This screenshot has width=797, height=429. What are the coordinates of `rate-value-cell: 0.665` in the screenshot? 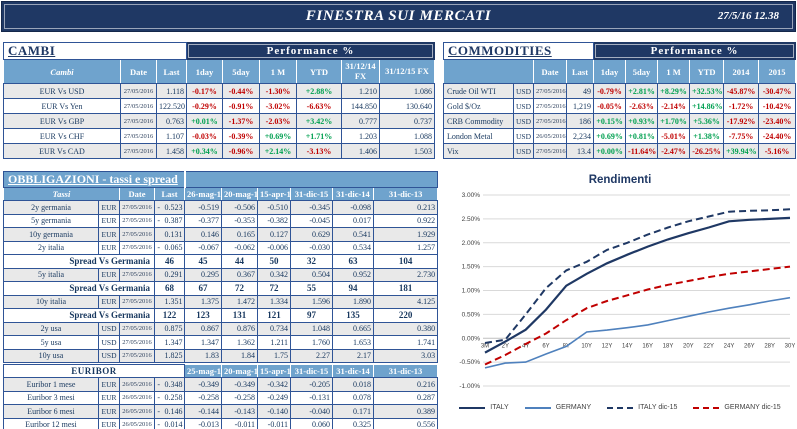 It's located at (353, 328).